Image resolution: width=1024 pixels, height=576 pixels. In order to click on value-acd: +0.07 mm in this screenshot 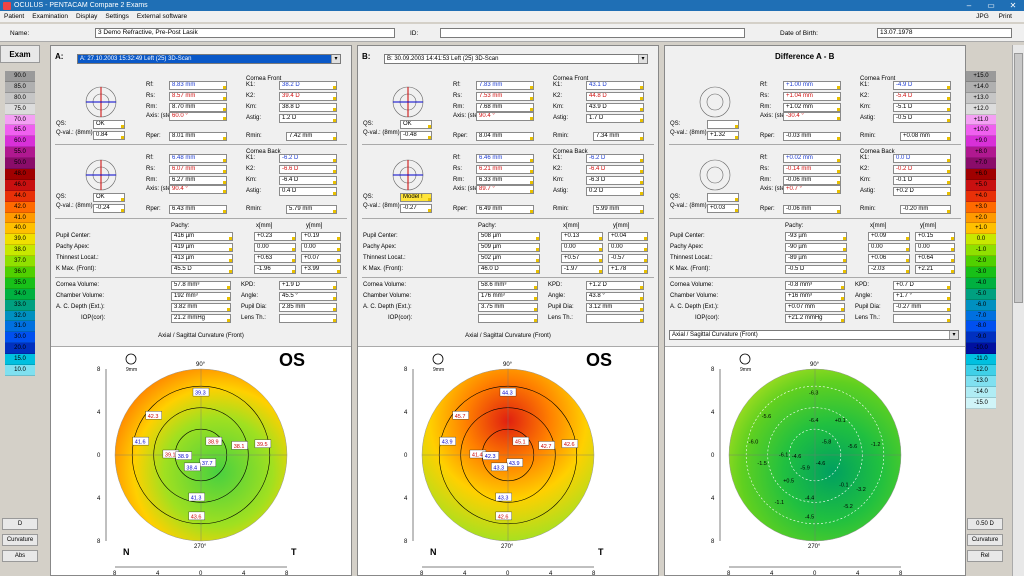, I will do `click(815, 307)`.